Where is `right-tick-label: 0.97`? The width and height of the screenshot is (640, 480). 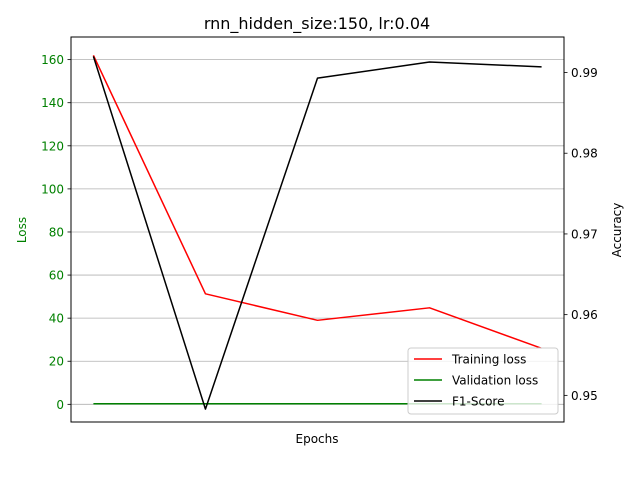
right-tick-label: 0.97 is located at coordinates (584, 234).